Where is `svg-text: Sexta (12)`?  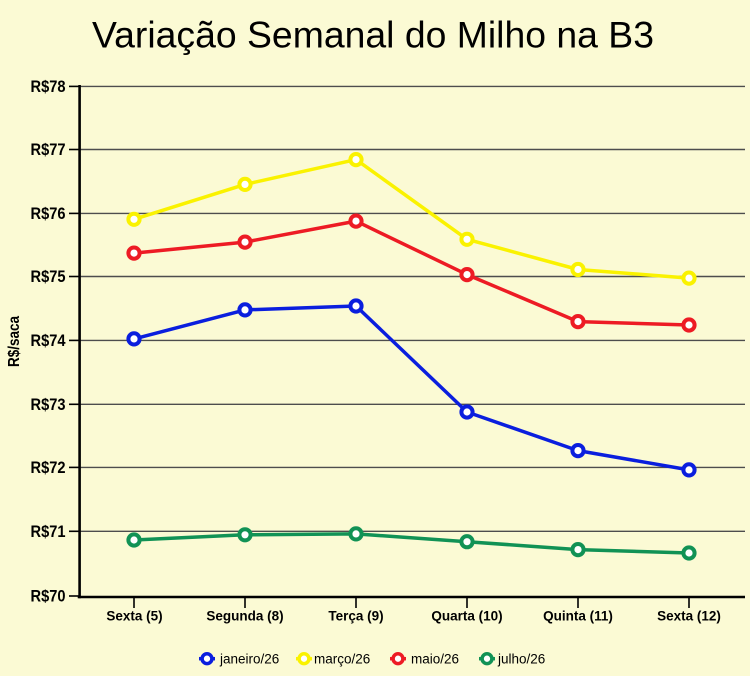 svg-text: Sexta (12) is located at coordinates (689, 616).